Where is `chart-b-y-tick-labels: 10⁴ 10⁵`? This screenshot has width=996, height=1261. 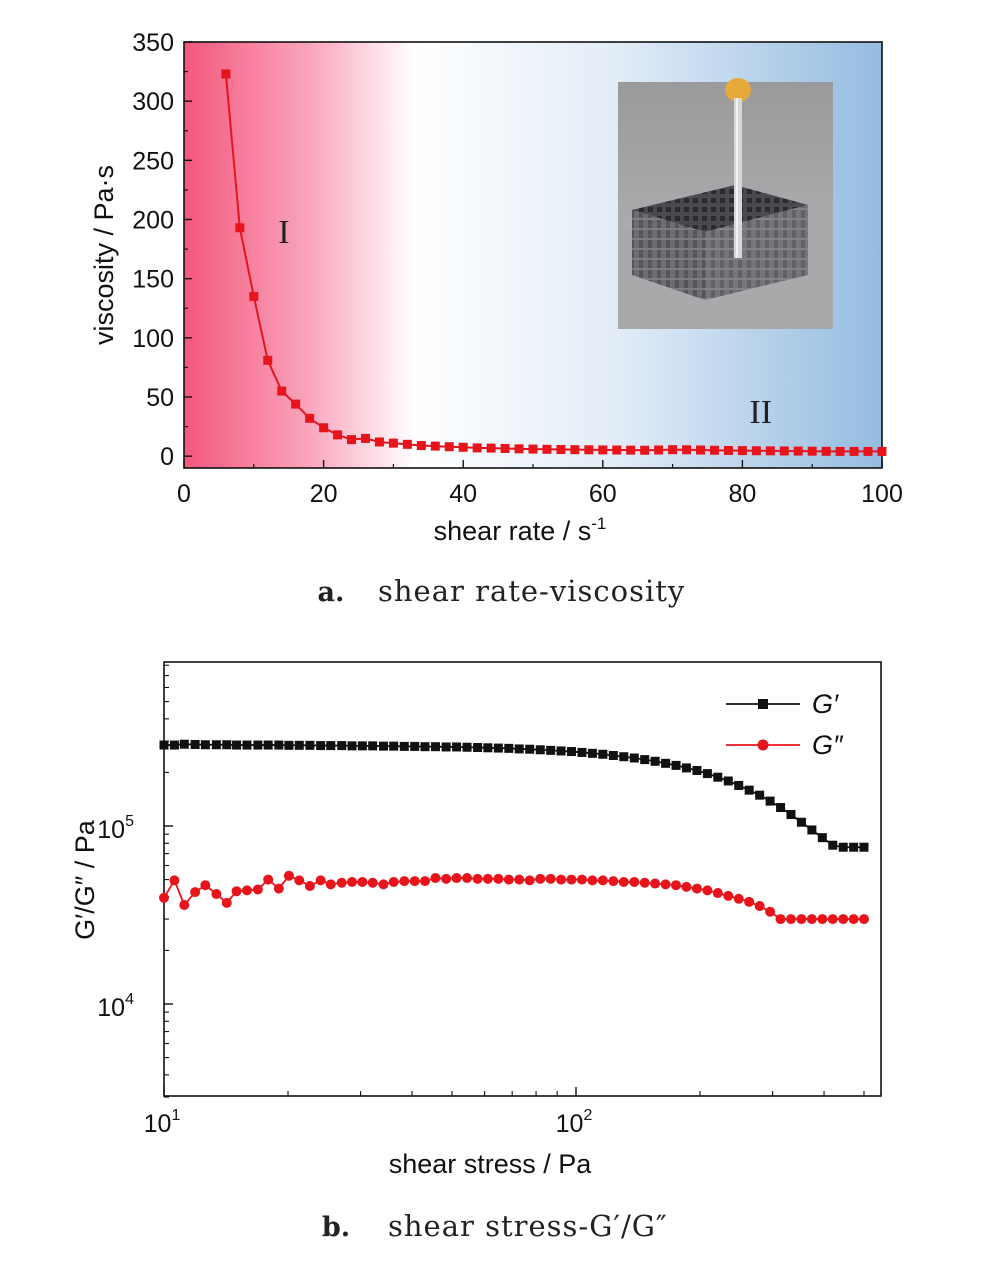 chart-b-y-tick-labels: 10⁴ 10⁵ is located at coordinates (115, 917).